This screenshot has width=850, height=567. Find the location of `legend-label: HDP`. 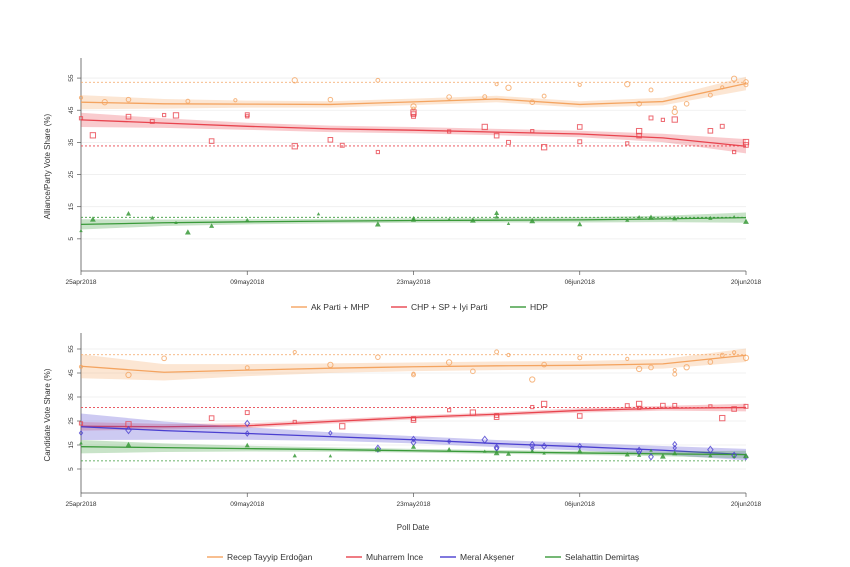

legend-label: HDP is located at coordinates (539, 307).